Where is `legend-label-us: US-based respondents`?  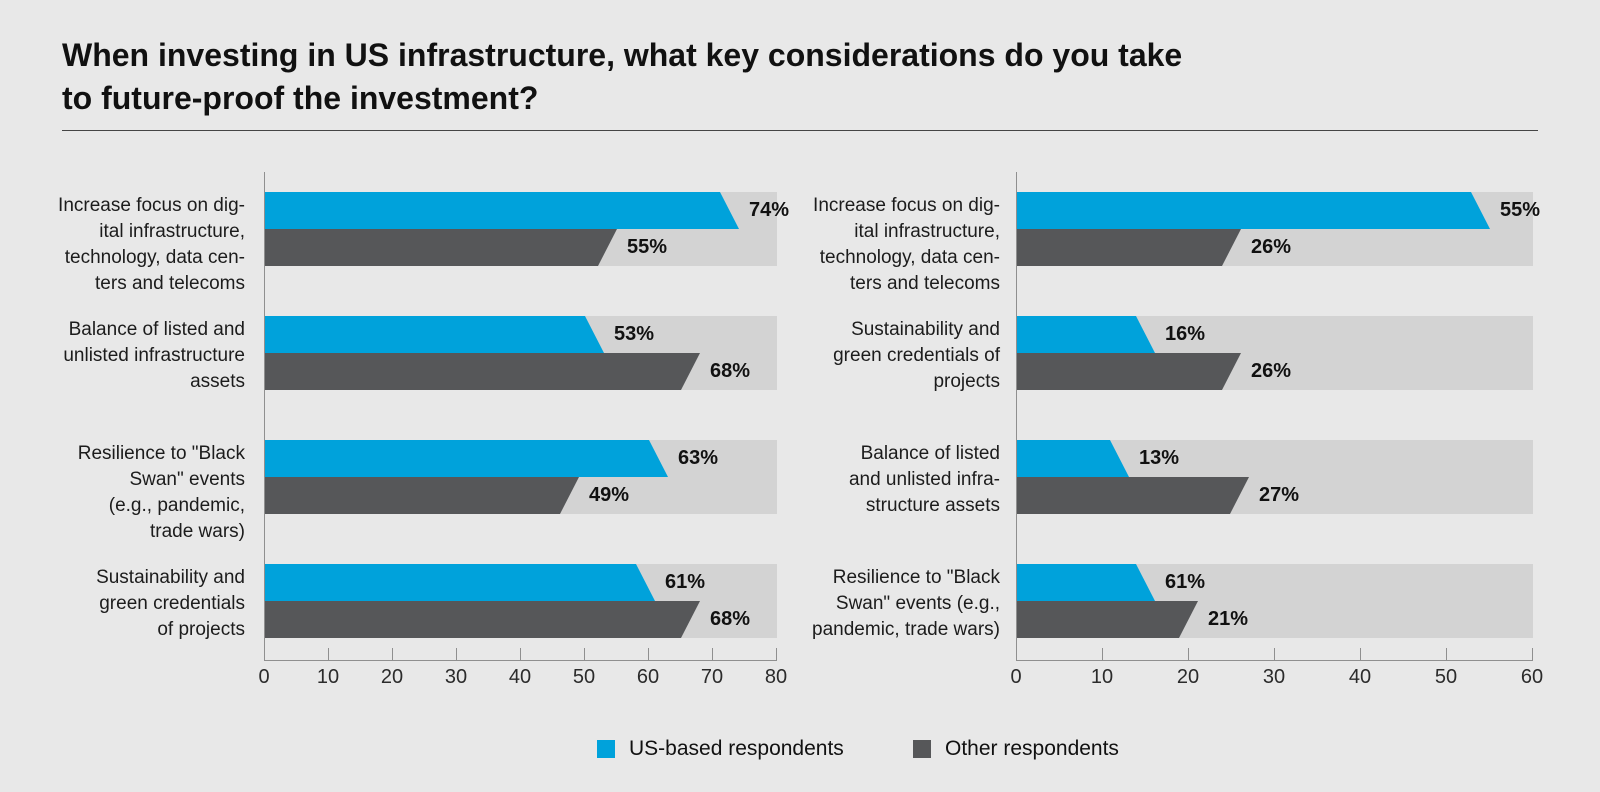
legend-label-us: US-based respondents is located at coordinates (736, 748).